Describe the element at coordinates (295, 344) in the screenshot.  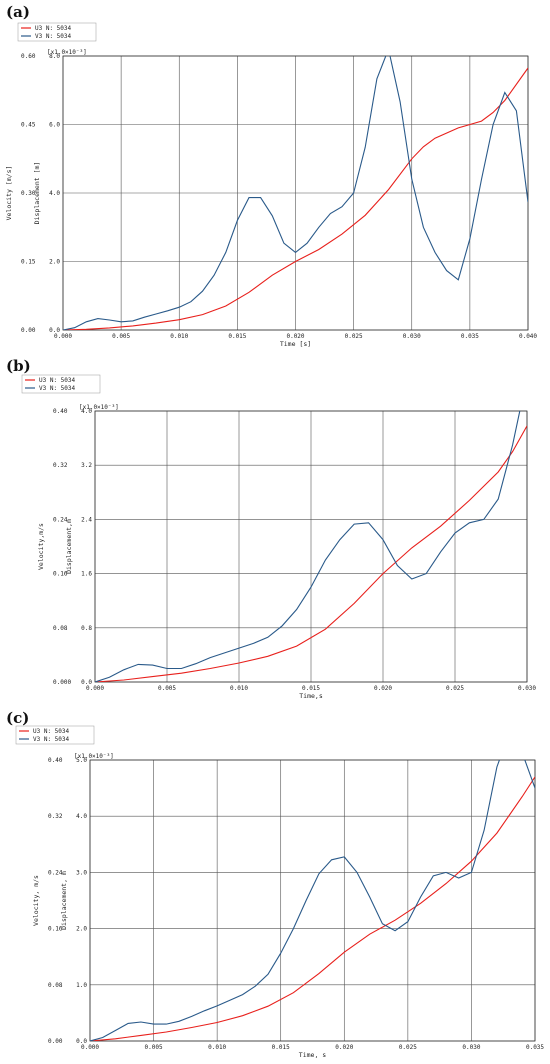
I see `x-axis-label: Time [s]` at that location.